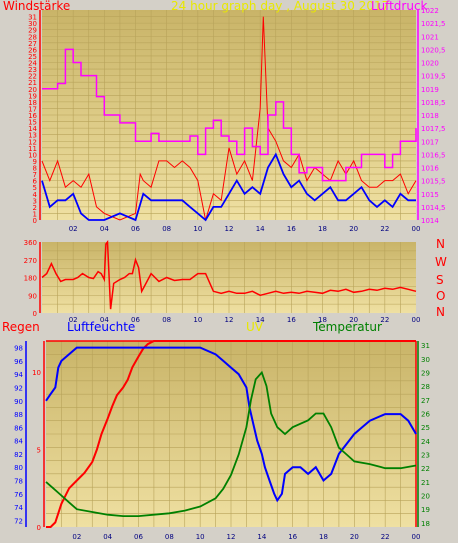 This screenshot has height=543, width=458. Describe the element at coordinates (32, 18) in the screenshot. I see `wind-tick-label: 31` at that location.